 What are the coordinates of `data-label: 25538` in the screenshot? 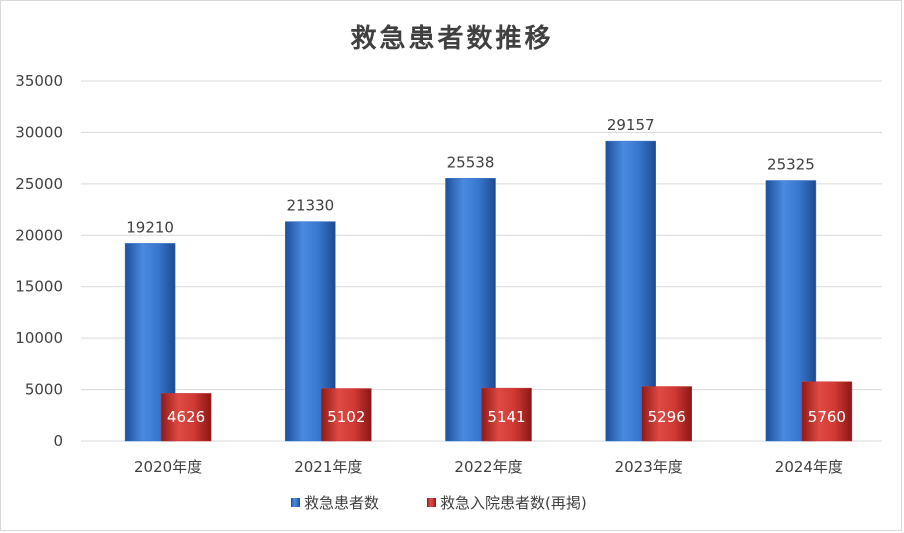 It's located at (471, 162).